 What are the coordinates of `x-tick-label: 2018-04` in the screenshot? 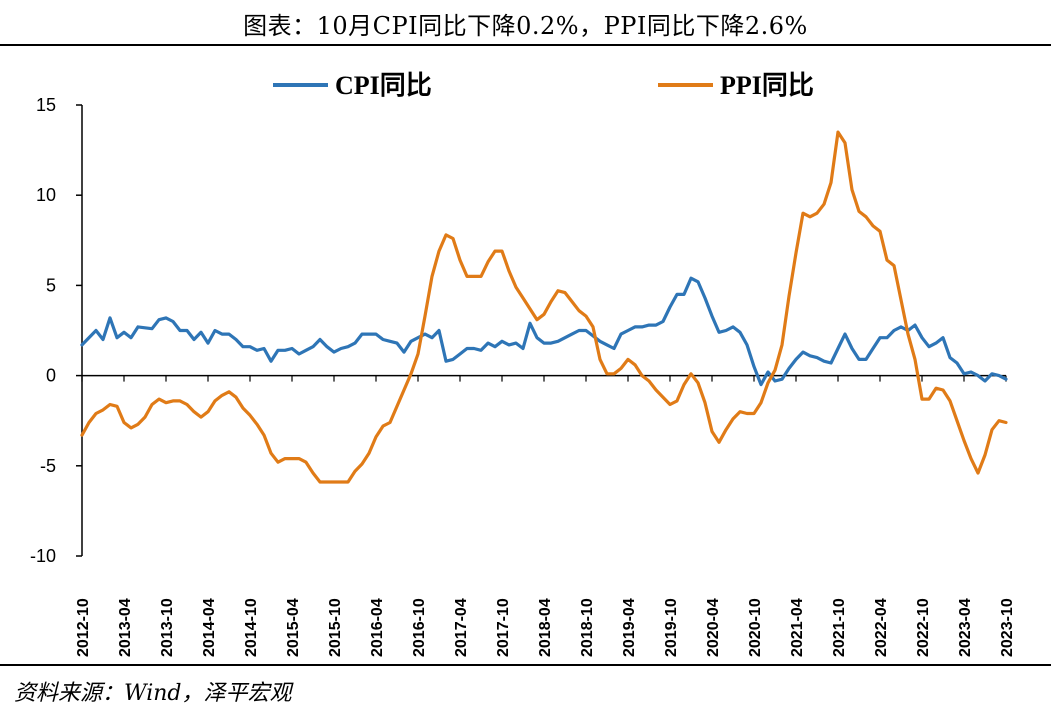 It's located at (545, 627).